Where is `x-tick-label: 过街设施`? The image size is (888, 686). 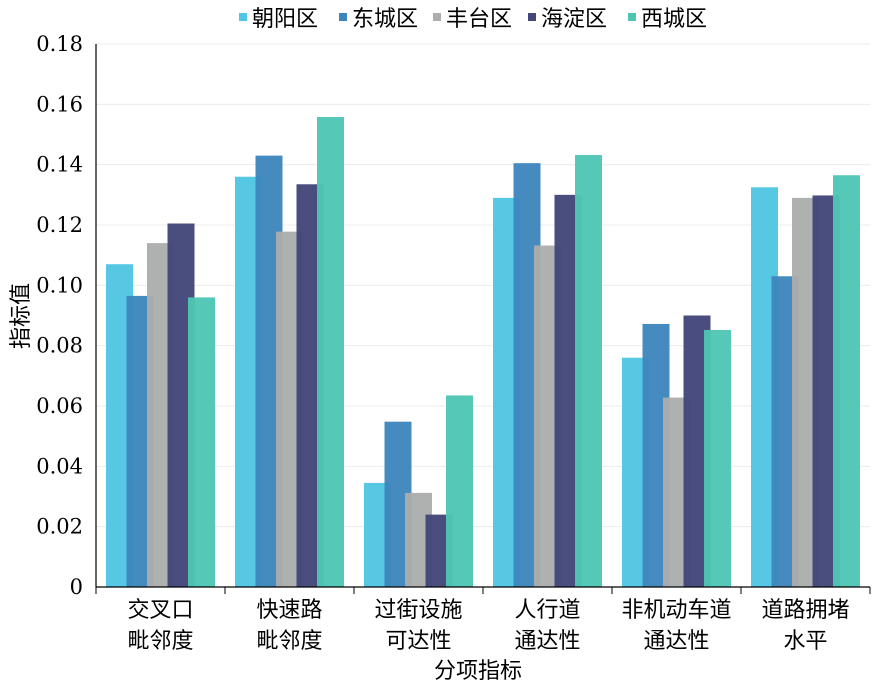
x-tick-label: 过街设施 is located at coordinates (418, 610).